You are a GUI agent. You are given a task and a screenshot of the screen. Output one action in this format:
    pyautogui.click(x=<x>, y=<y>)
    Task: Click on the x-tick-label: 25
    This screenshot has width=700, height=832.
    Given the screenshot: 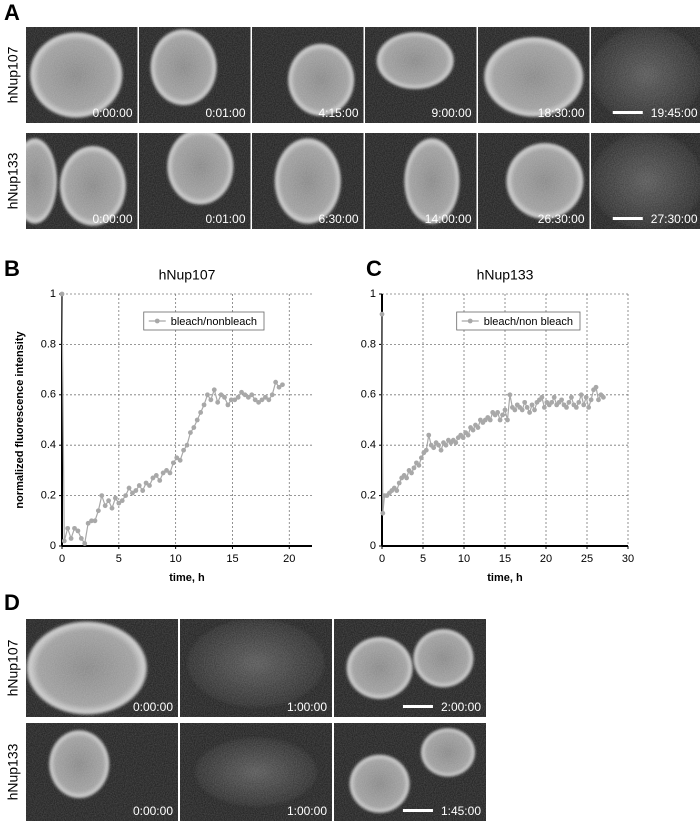 What is the action you would take?
    pyautogui.click(x=587, y=559)
    